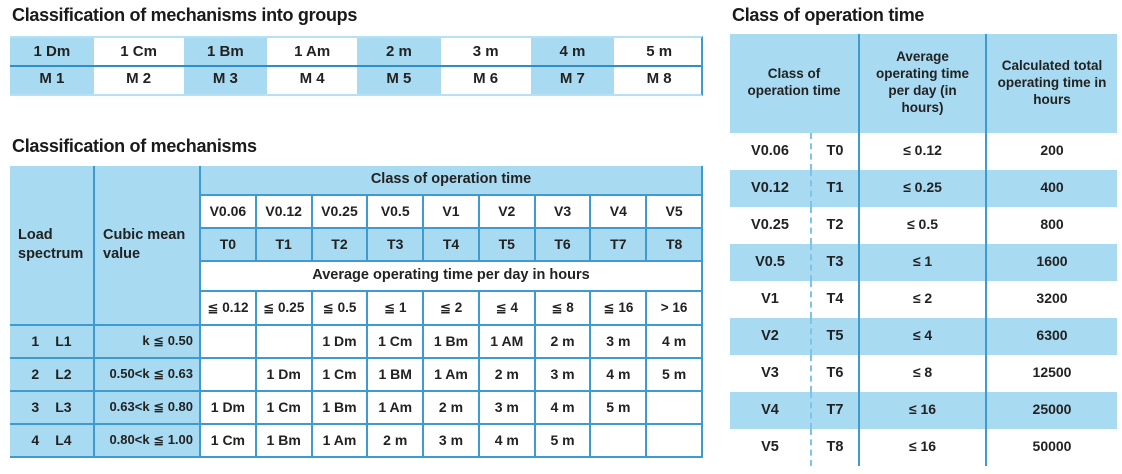  I want to click on operation-total-time-cell: 6300, so click(1052, 336).